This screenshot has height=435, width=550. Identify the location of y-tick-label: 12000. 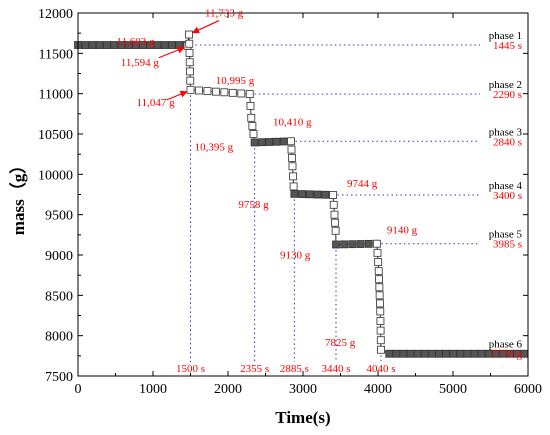
(55, 14).